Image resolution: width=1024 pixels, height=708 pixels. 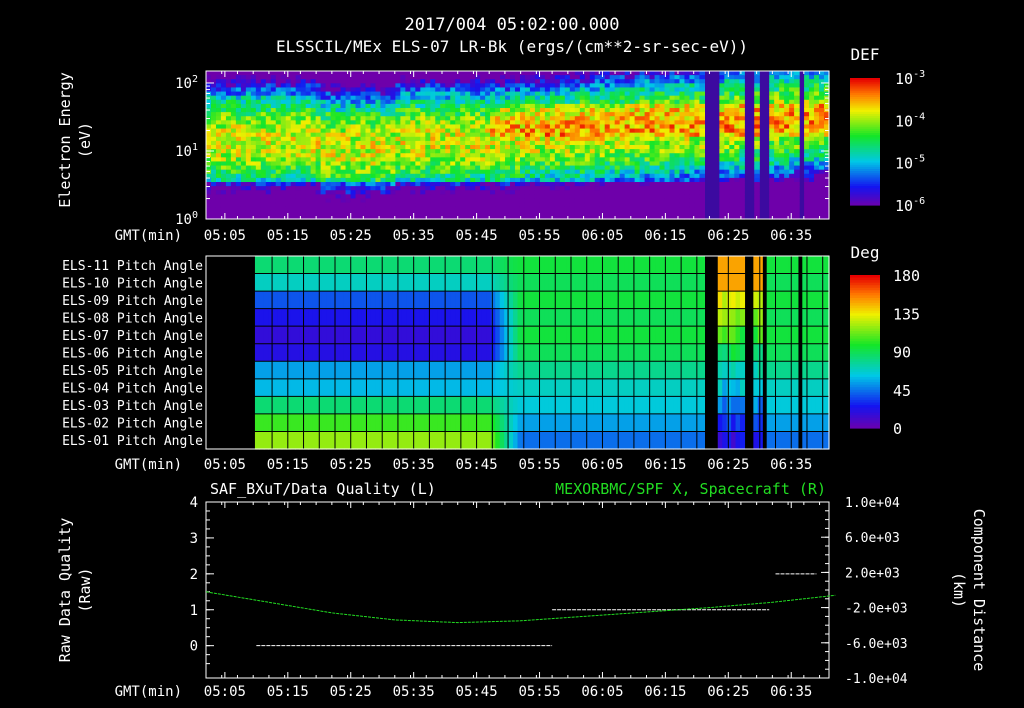 What do you see at coordinates (865, 149) in the screenshot?
I see `def-colorbar-segment` at bounding box center [865, 149].